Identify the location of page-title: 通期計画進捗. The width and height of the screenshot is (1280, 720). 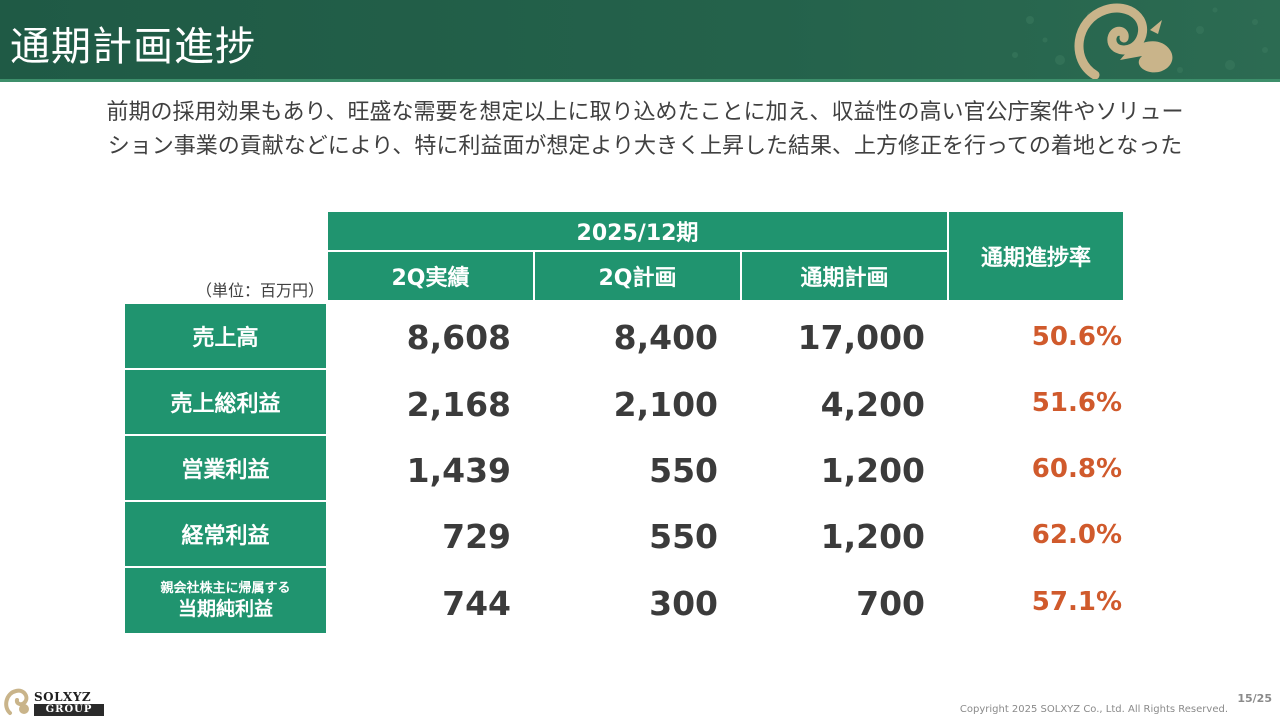
(133, 47).